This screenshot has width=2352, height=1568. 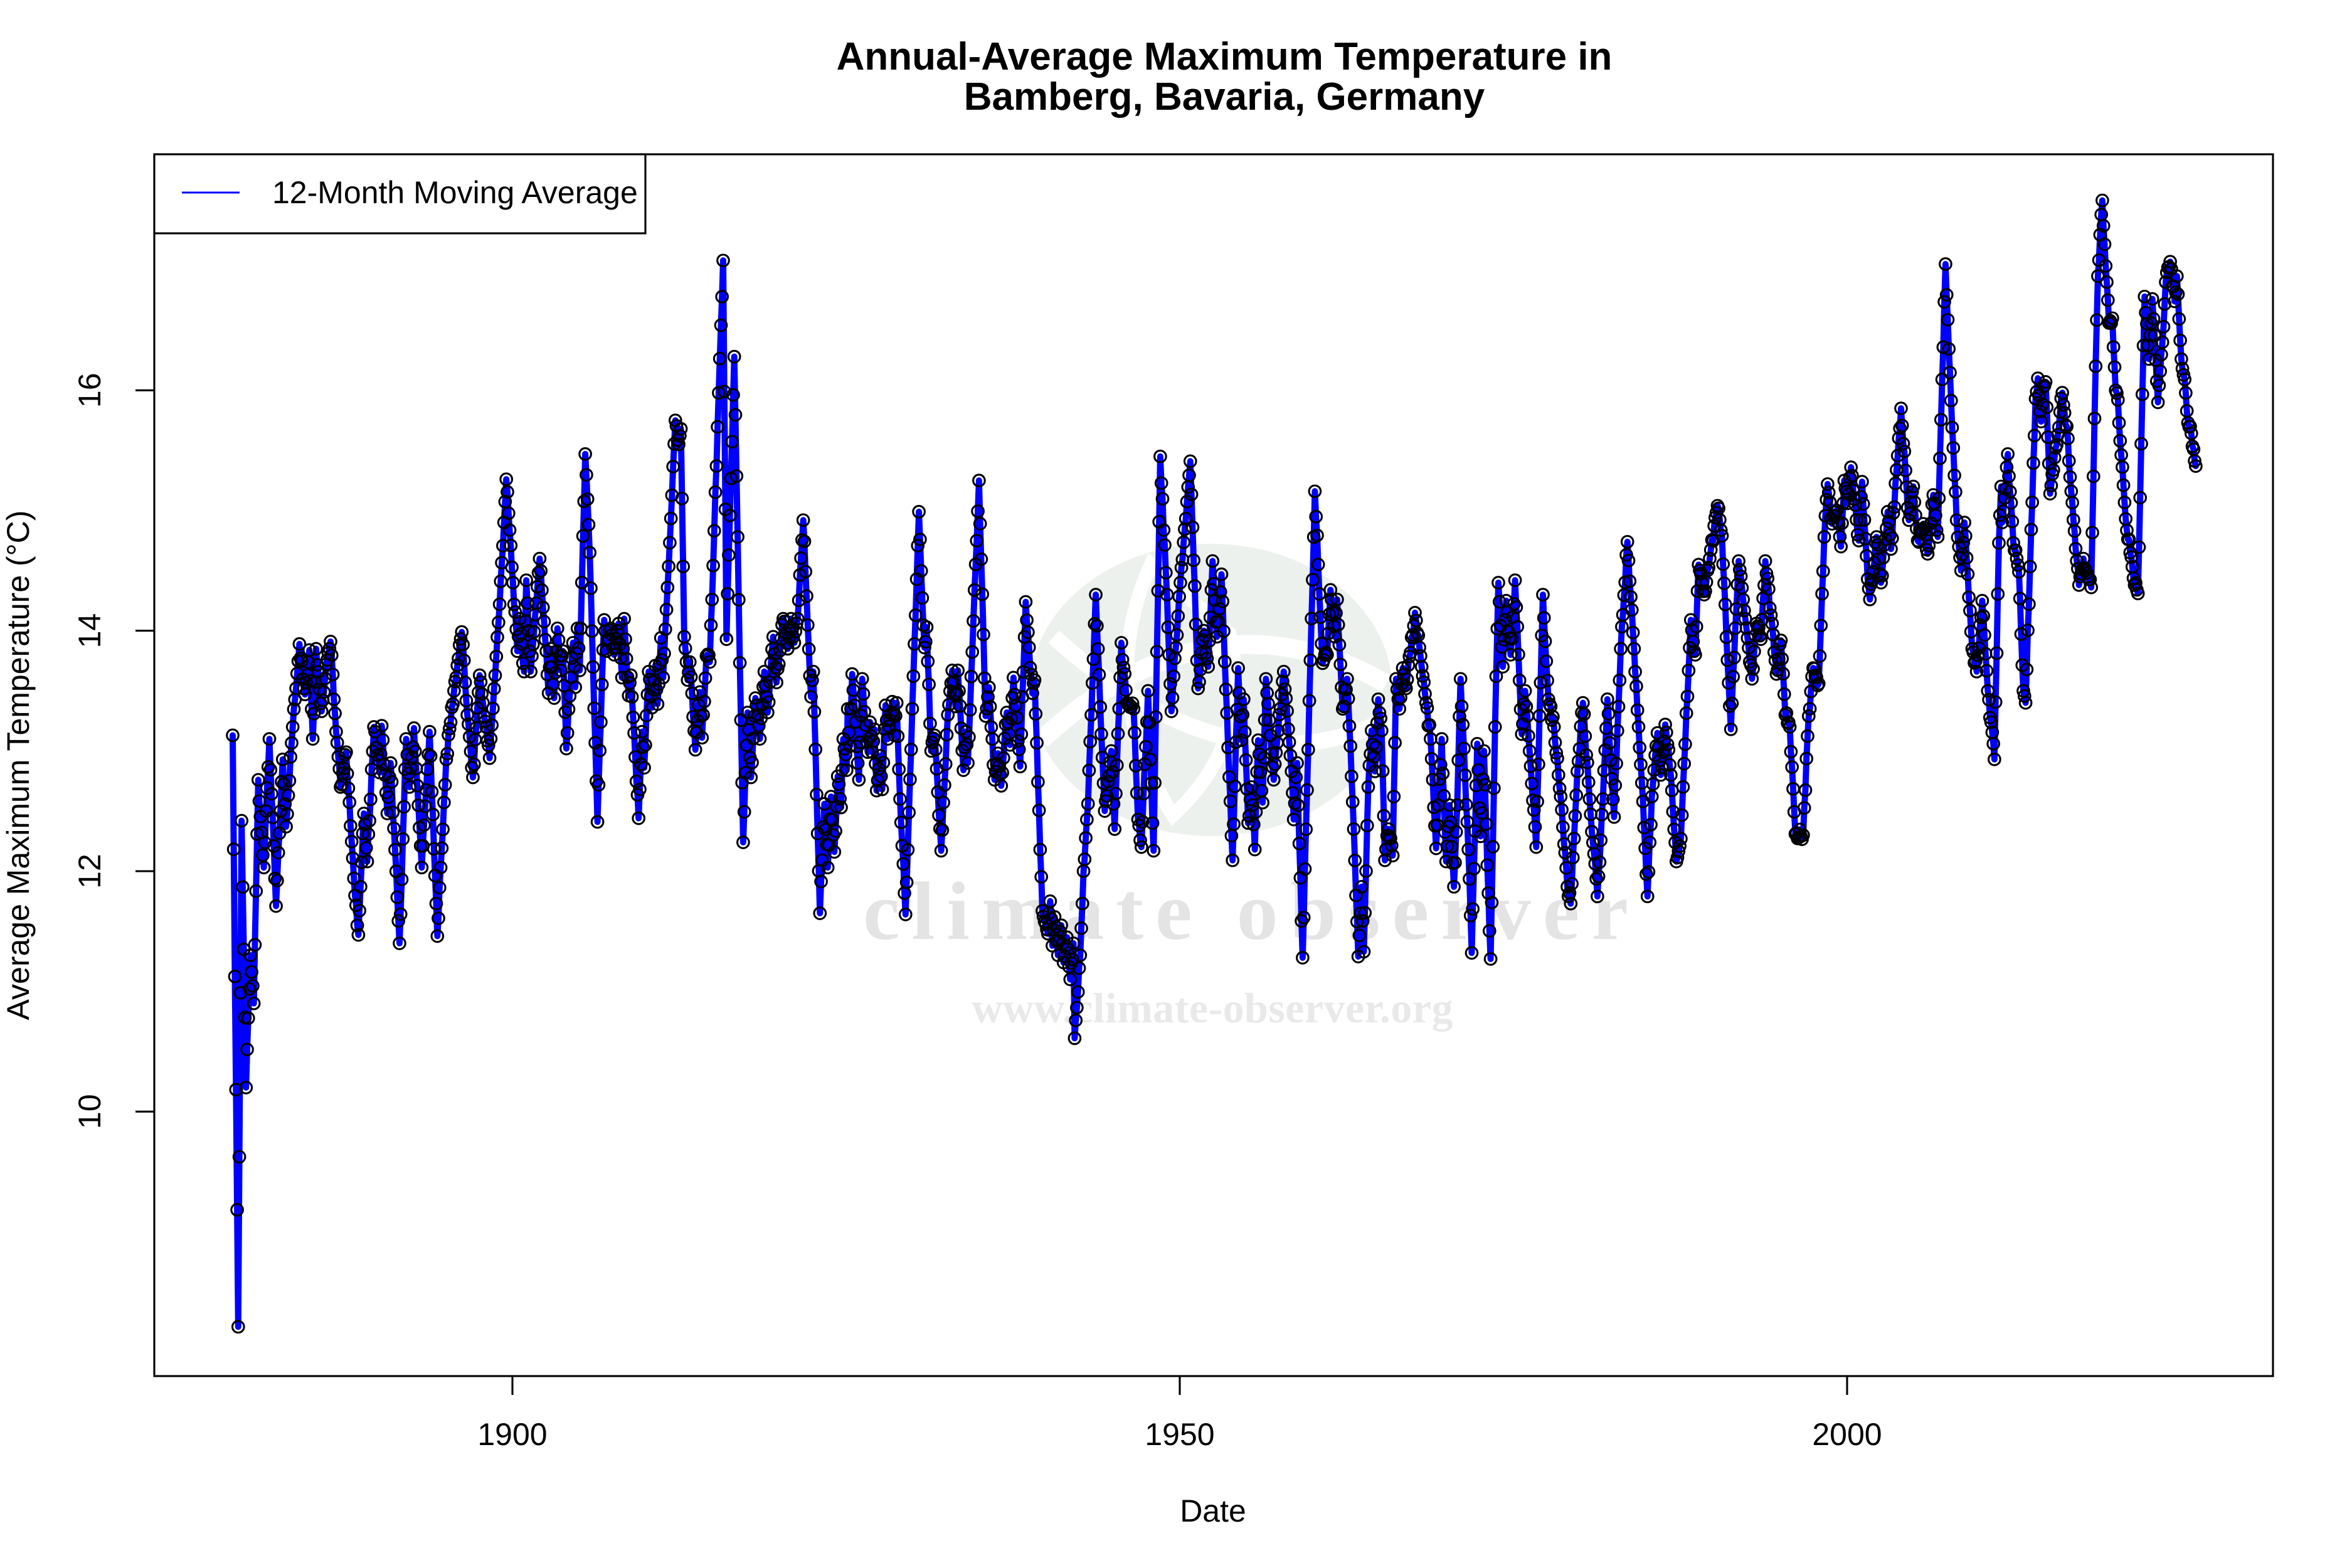 I want to click on svg-text: 16, so click(x=89, y=390).